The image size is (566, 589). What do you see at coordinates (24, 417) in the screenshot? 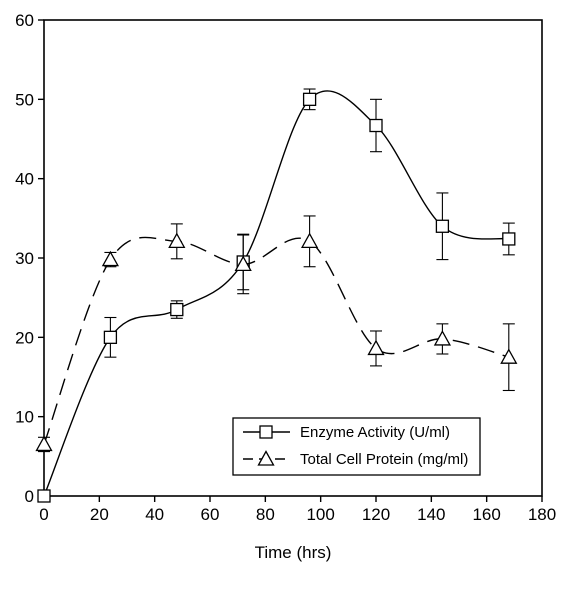
I see `y-tick-label: 10` at bounding box center [24, 417].